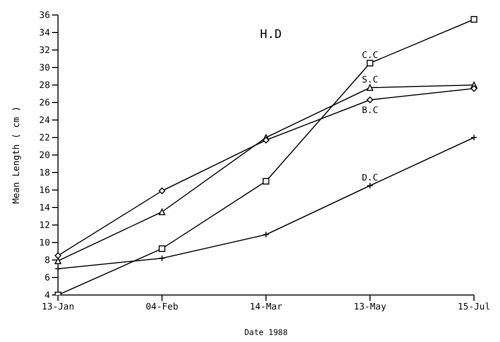  Describe the element at coordinates (44, 209) in the screenshot. I see `y-tick-label: 14` at that location.